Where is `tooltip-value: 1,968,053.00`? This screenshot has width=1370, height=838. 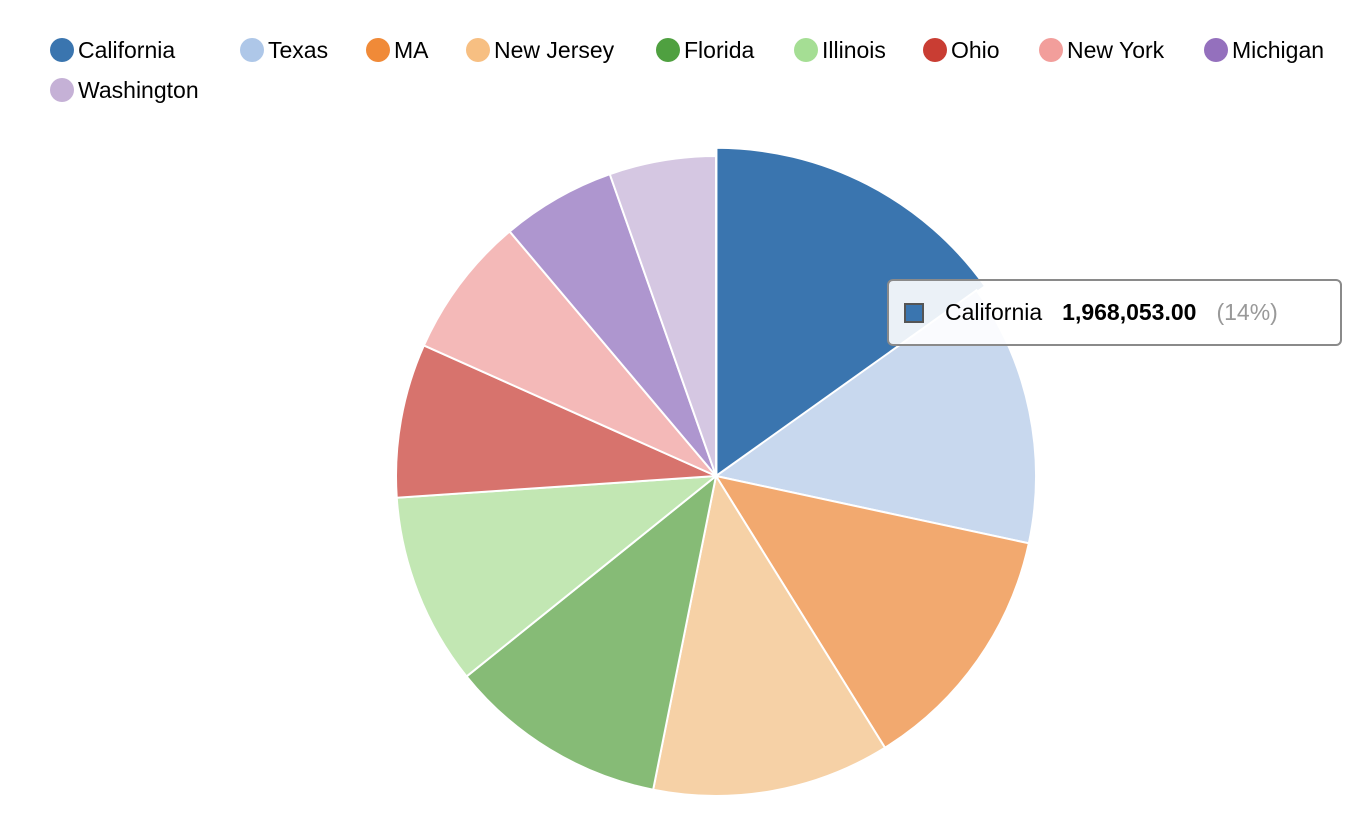
tooltip-value: 1,968,053.00 is located at coordinates (1129, 312).